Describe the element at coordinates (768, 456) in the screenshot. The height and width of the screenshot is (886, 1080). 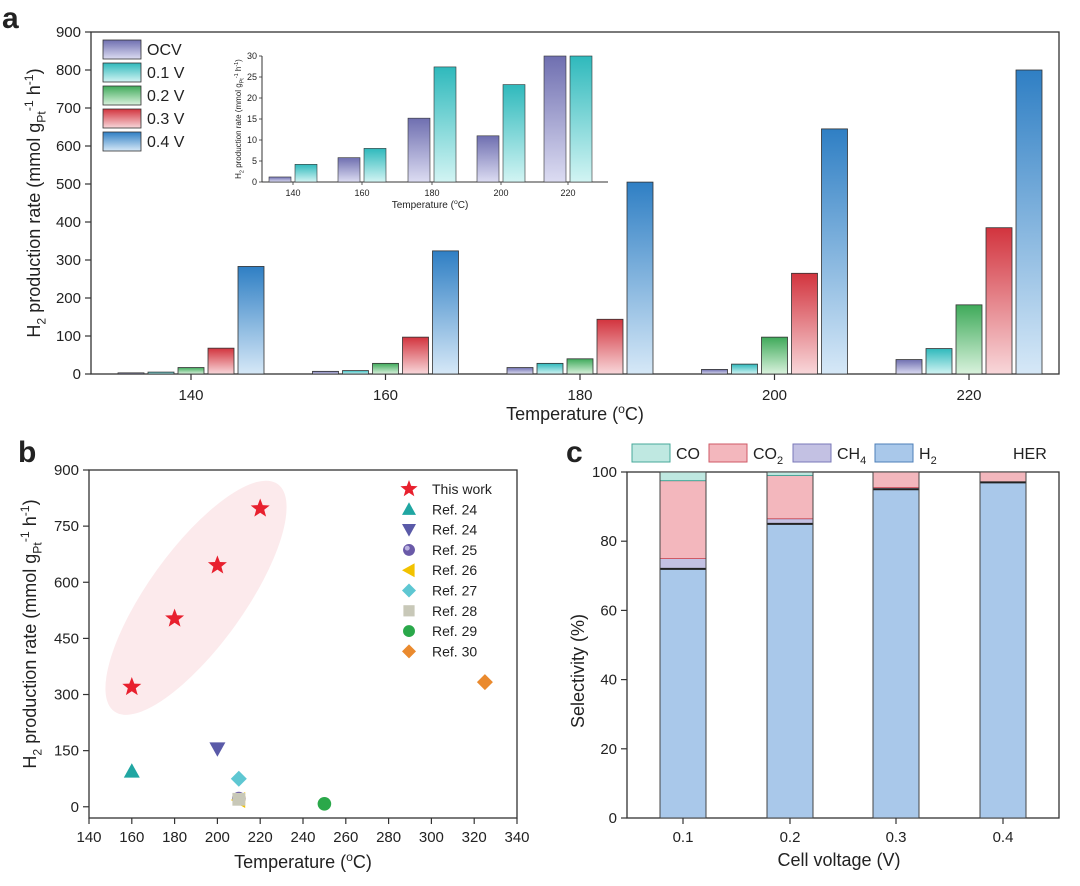
I see `legend-label: CO2` at that location.